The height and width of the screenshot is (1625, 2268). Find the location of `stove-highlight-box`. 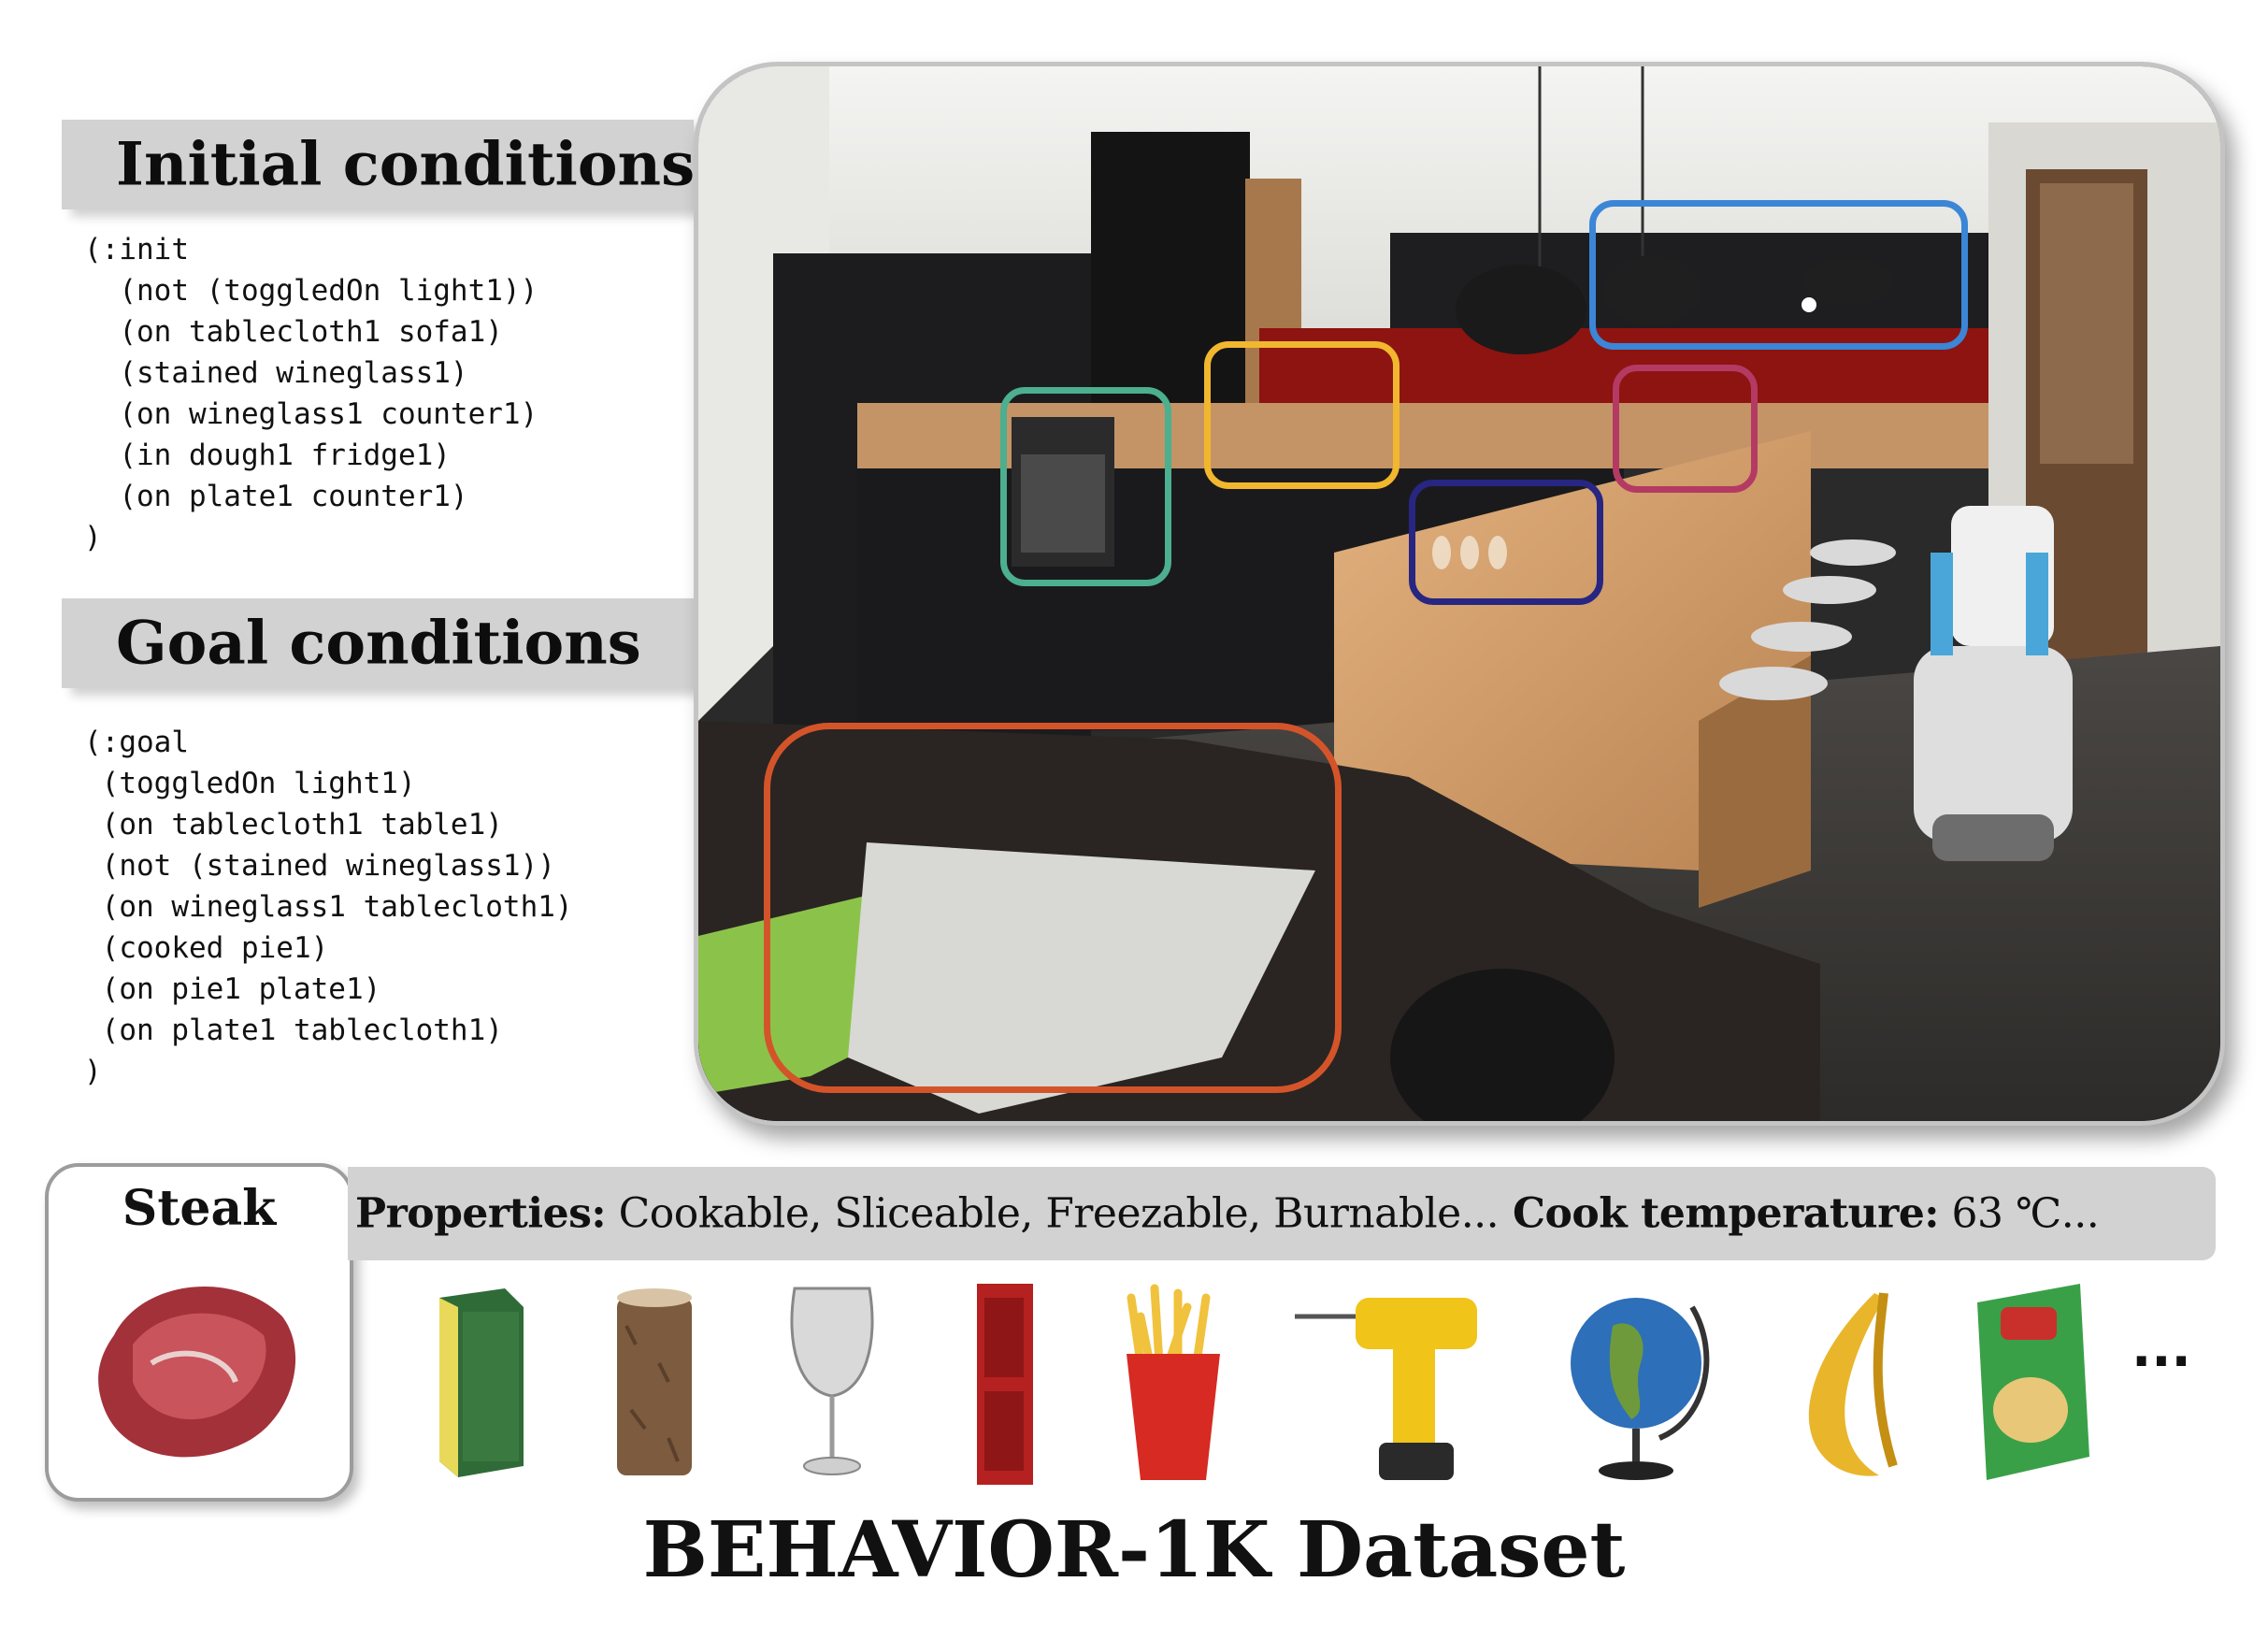

stove-highlight-box is located at coordinates (1685, 429).